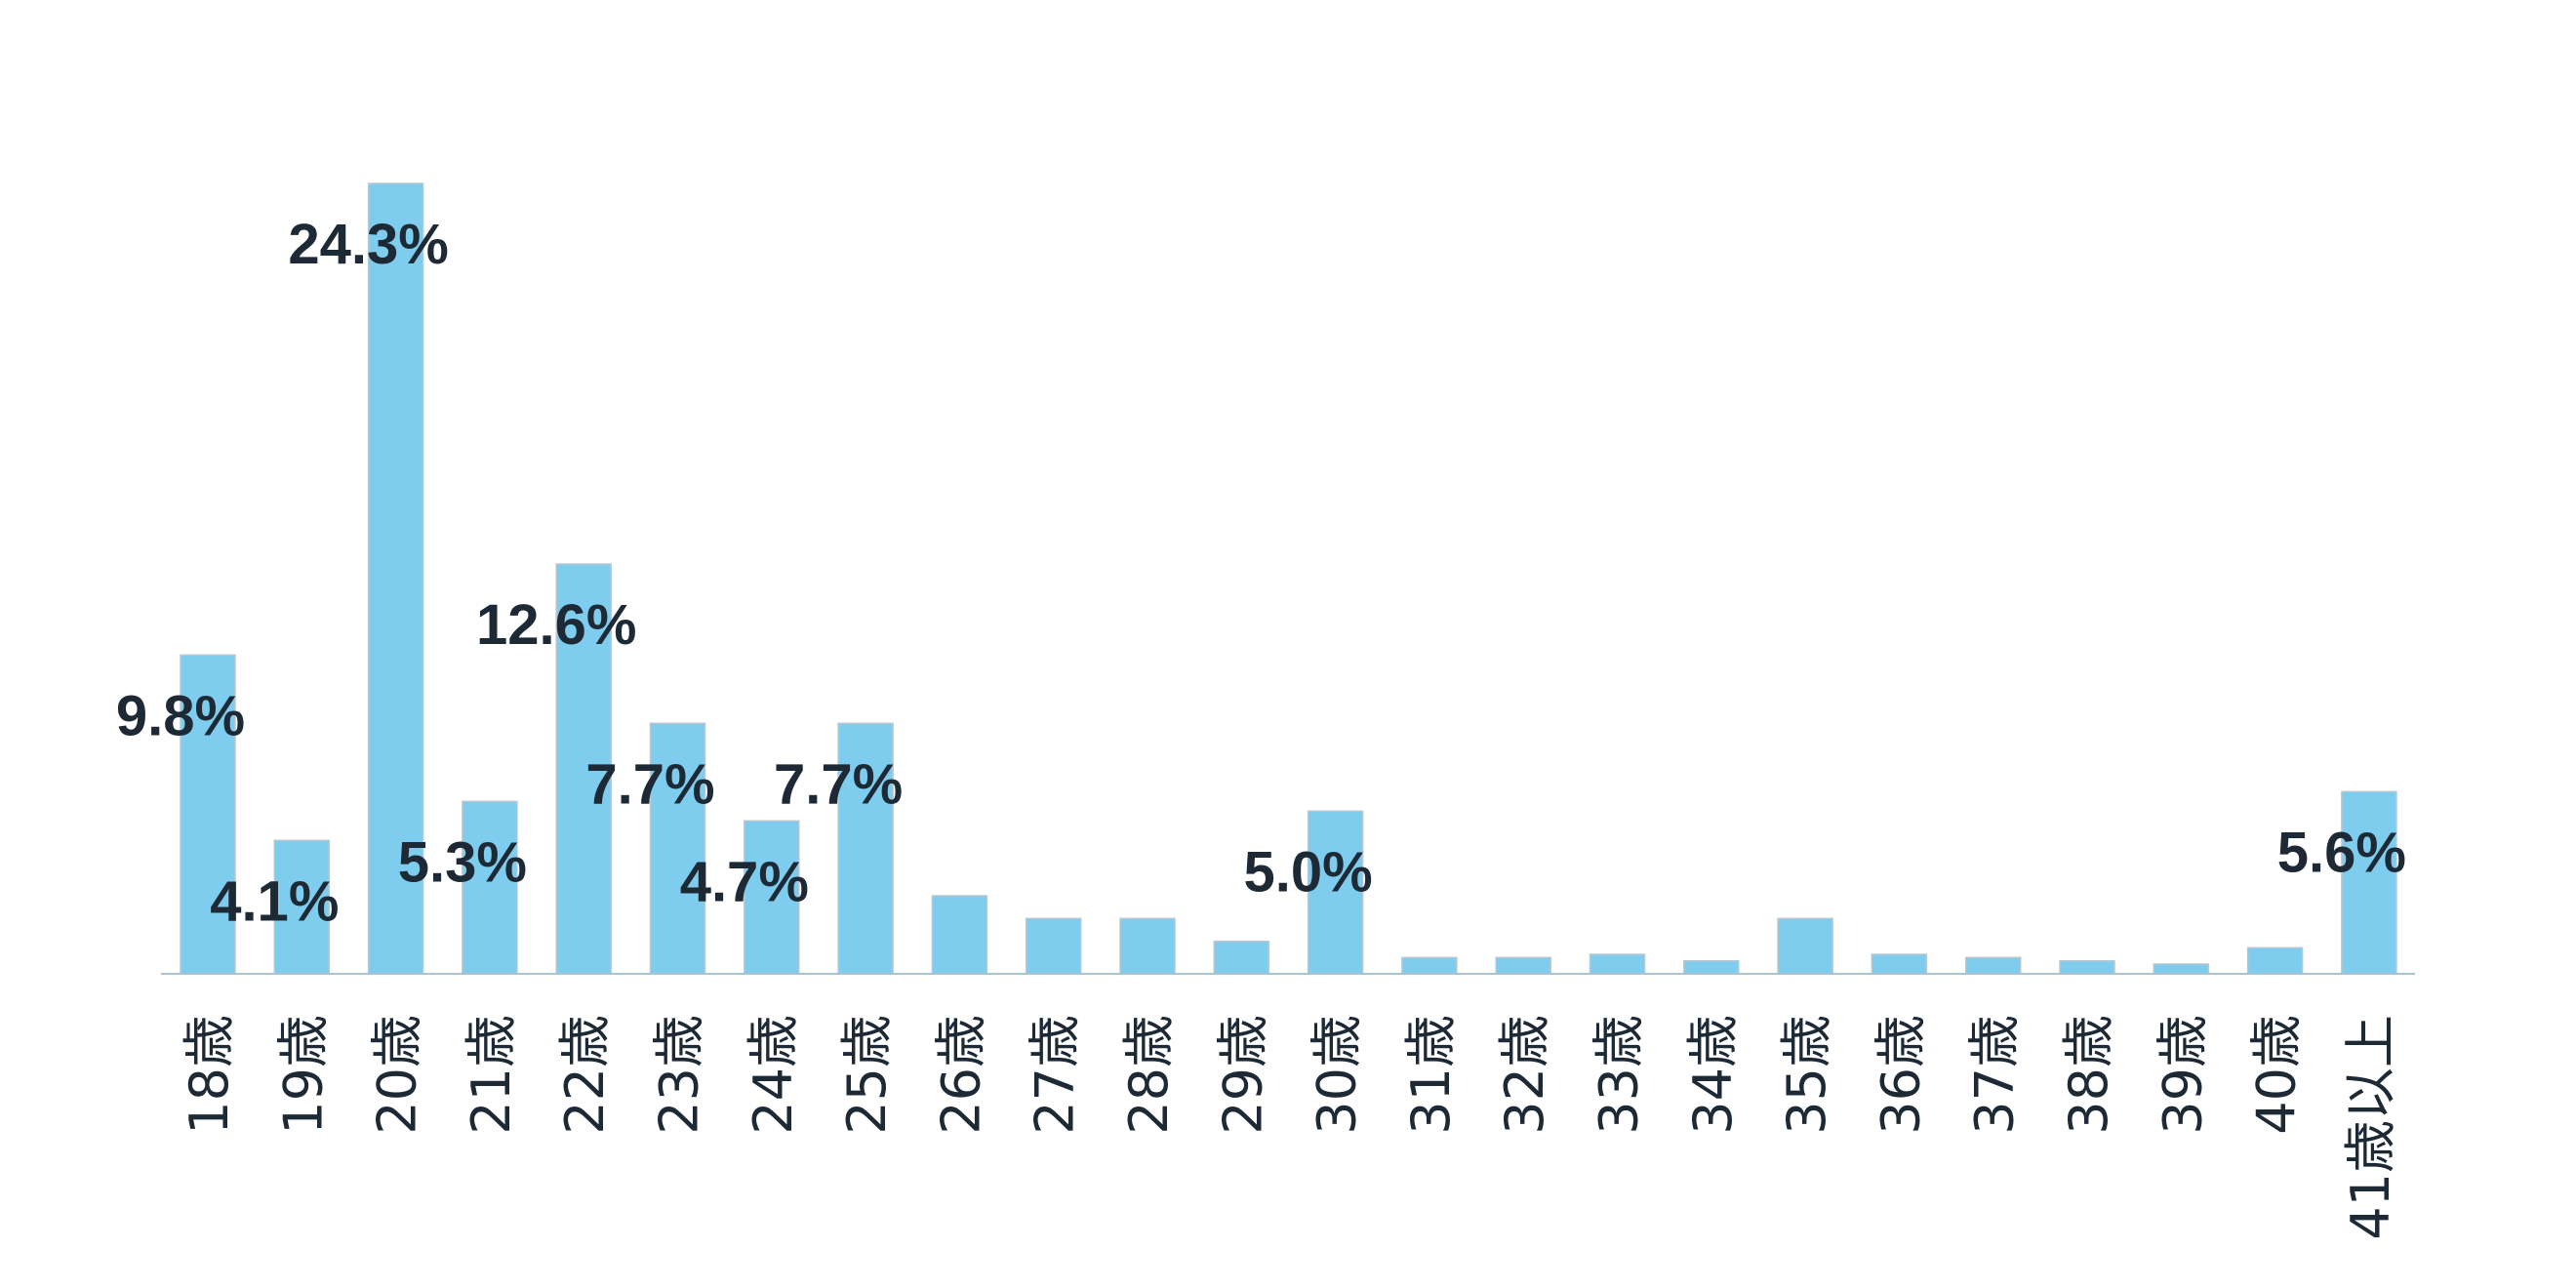 This screenshot has width=2576, height=1288. I want to click on data-label: 9.8%, so click(180, 715).